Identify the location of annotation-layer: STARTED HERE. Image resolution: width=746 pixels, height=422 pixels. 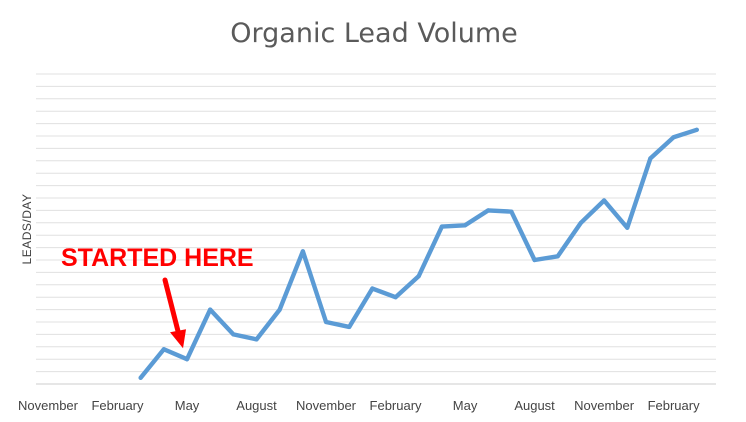
(157, 296).